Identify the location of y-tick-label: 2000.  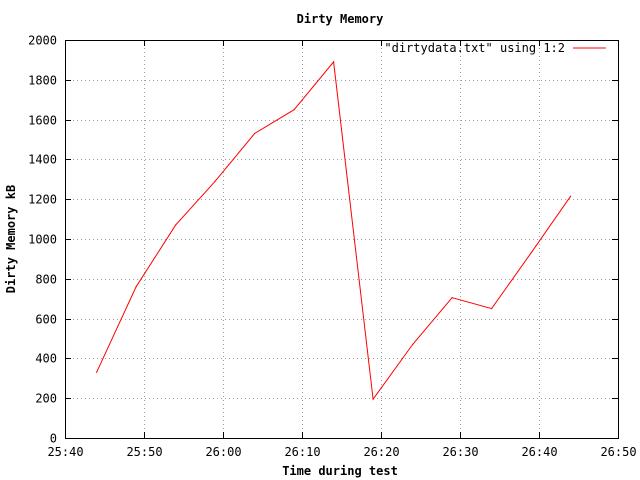
(42, 41).